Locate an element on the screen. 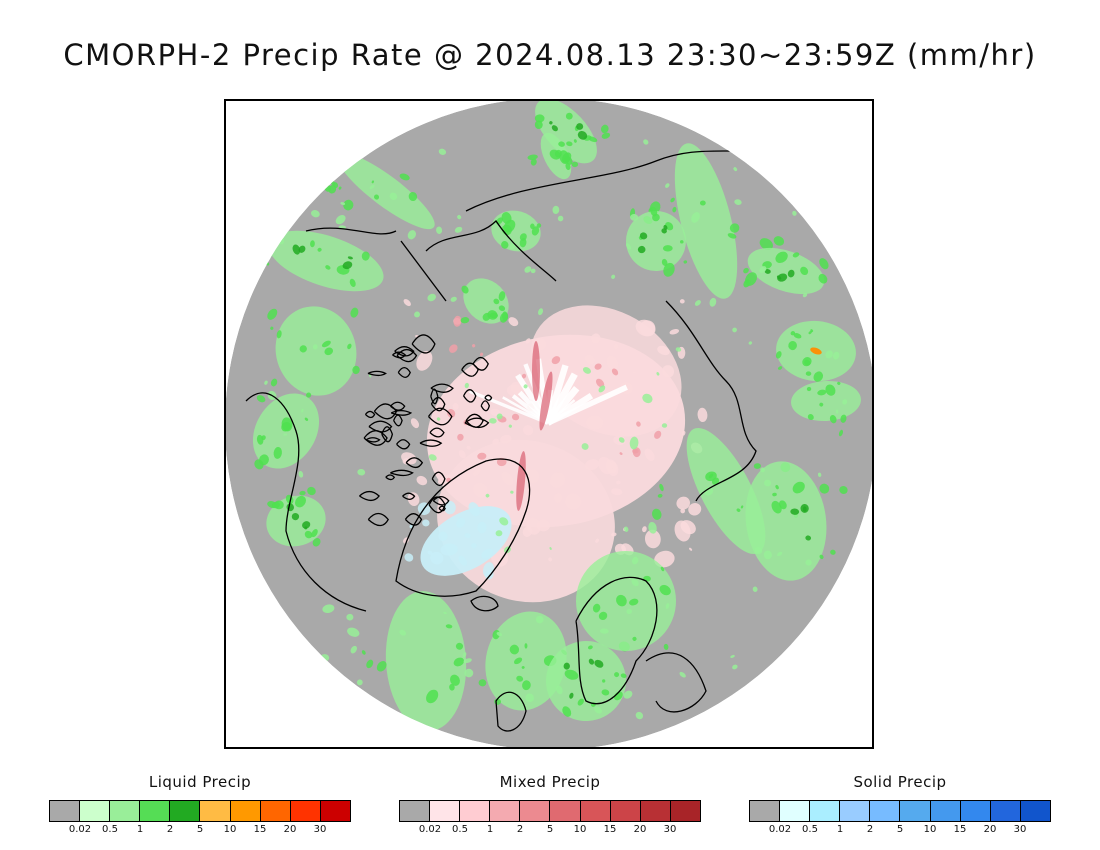 The height and width of the screenshot is (850, 1100). legend-tick-mixed-1: 0.5 is located at coordinates (460, 829).